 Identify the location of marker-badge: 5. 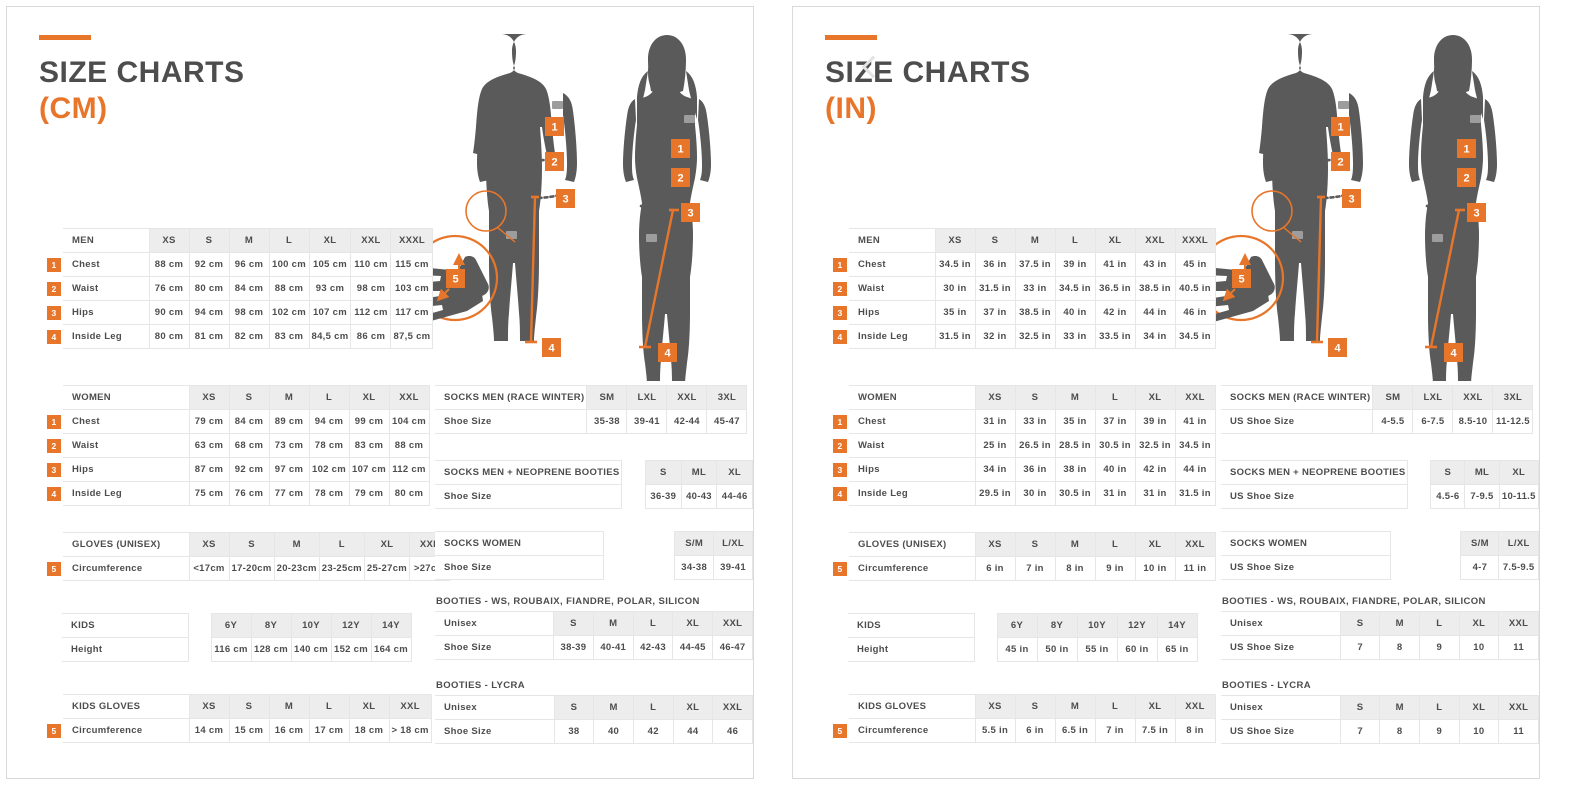
(840, 568).